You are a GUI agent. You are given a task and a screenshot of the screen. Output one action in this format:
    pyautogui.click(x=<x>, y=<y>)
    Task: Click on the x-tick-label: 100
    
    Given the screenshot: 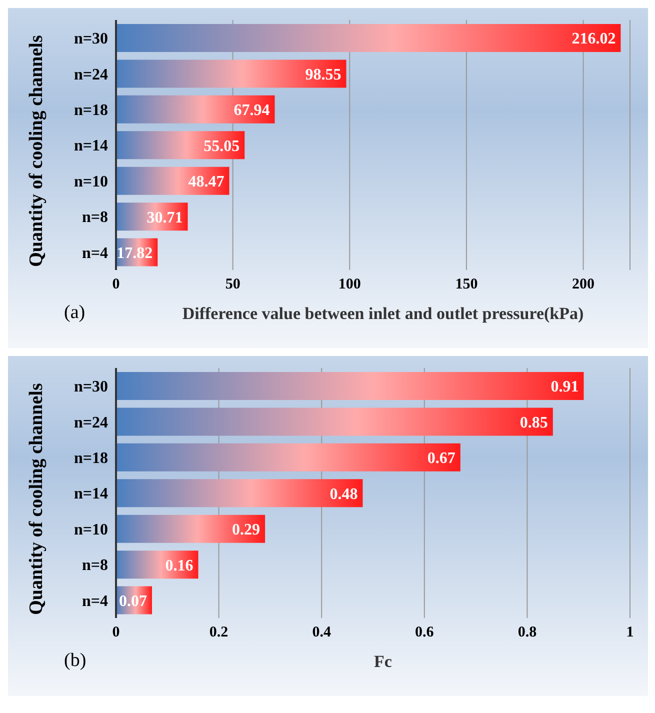 What is the action you would take?
    pyautogui.click(x=349, y=284)
    